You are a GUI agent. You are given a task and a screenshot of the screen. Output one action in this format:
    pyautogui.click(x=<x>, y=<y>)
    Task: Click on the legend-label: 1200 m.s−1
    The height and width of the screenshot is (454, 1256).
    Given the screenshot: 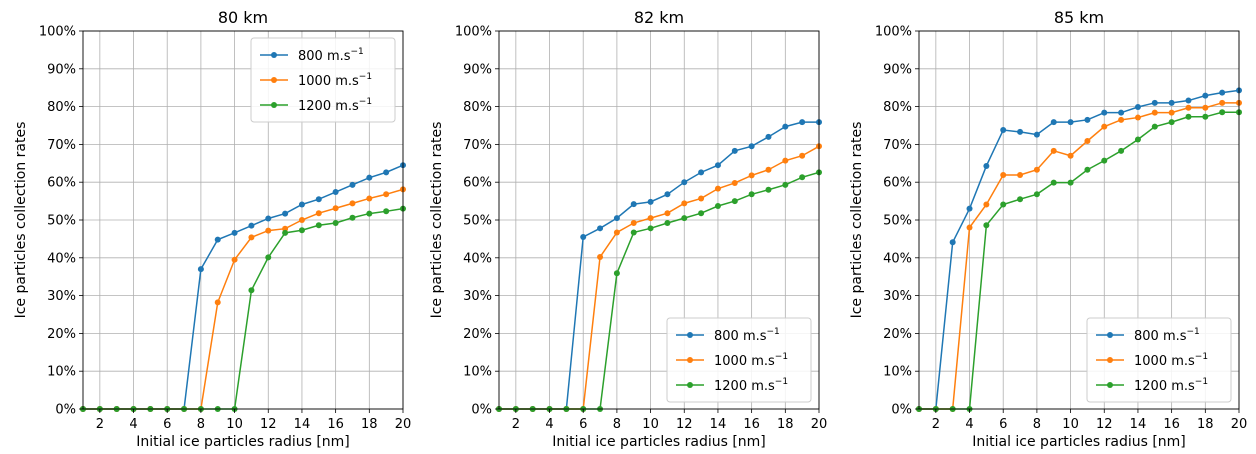 What is the action you would take?
    pyautogui.click(x=751, y=385)
    